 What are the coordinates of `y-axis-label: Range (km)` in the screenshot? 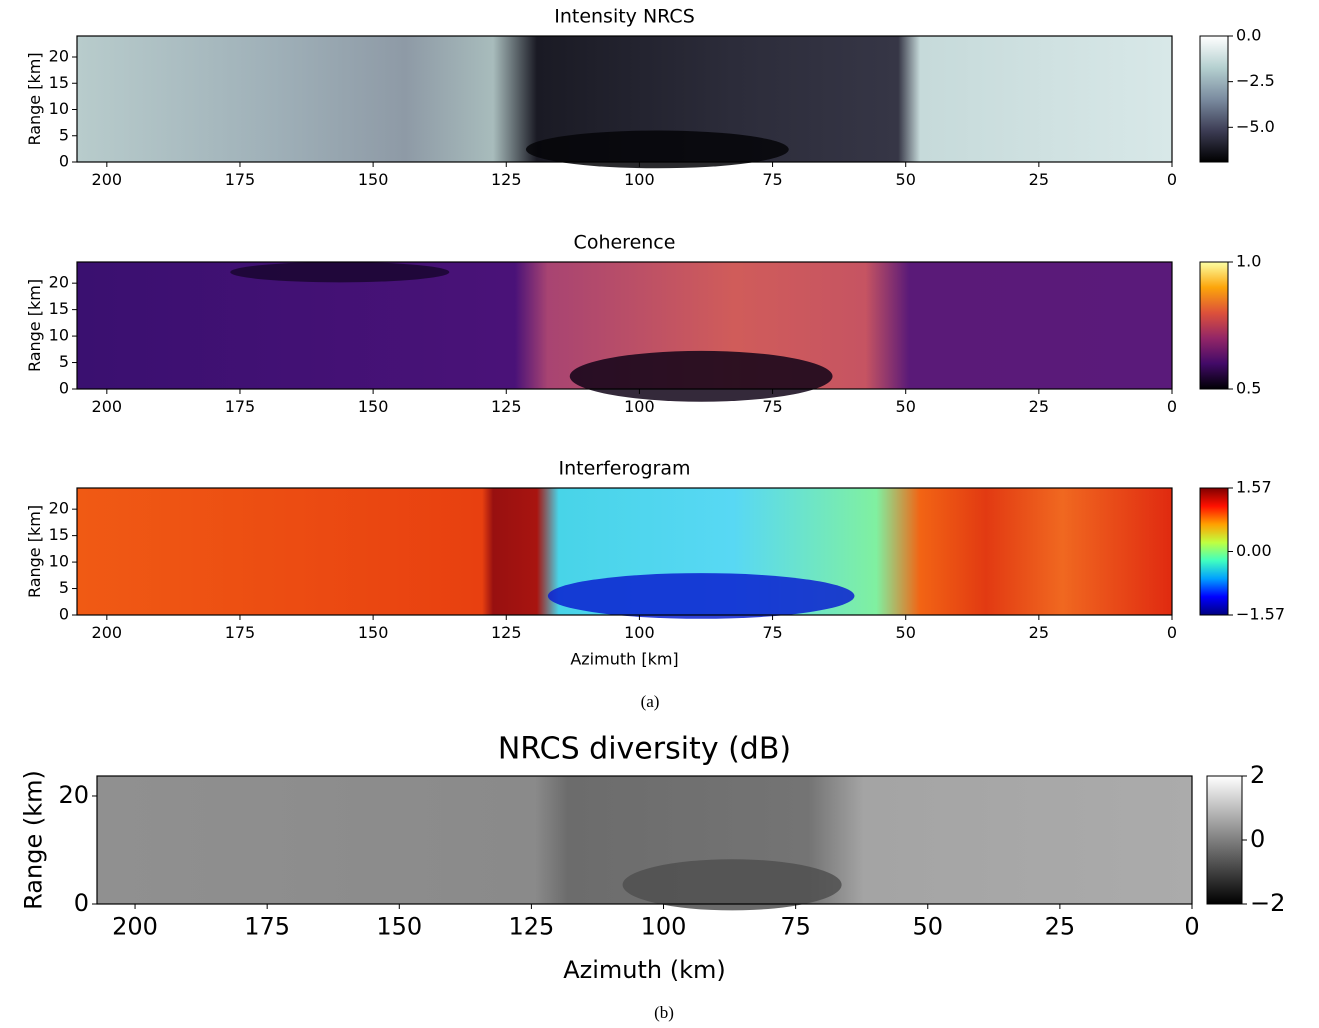 It's located at (34, 840).